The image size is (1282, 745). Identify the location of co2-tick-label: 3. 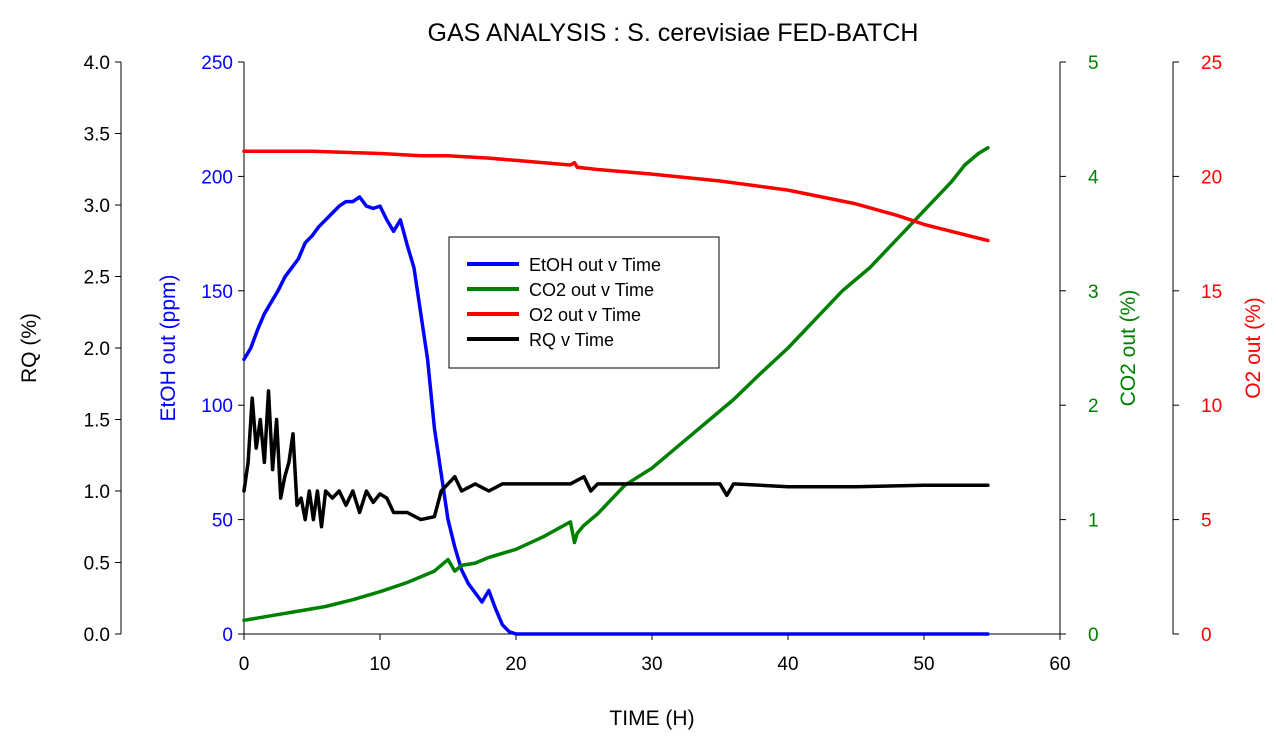
(1093, 292).